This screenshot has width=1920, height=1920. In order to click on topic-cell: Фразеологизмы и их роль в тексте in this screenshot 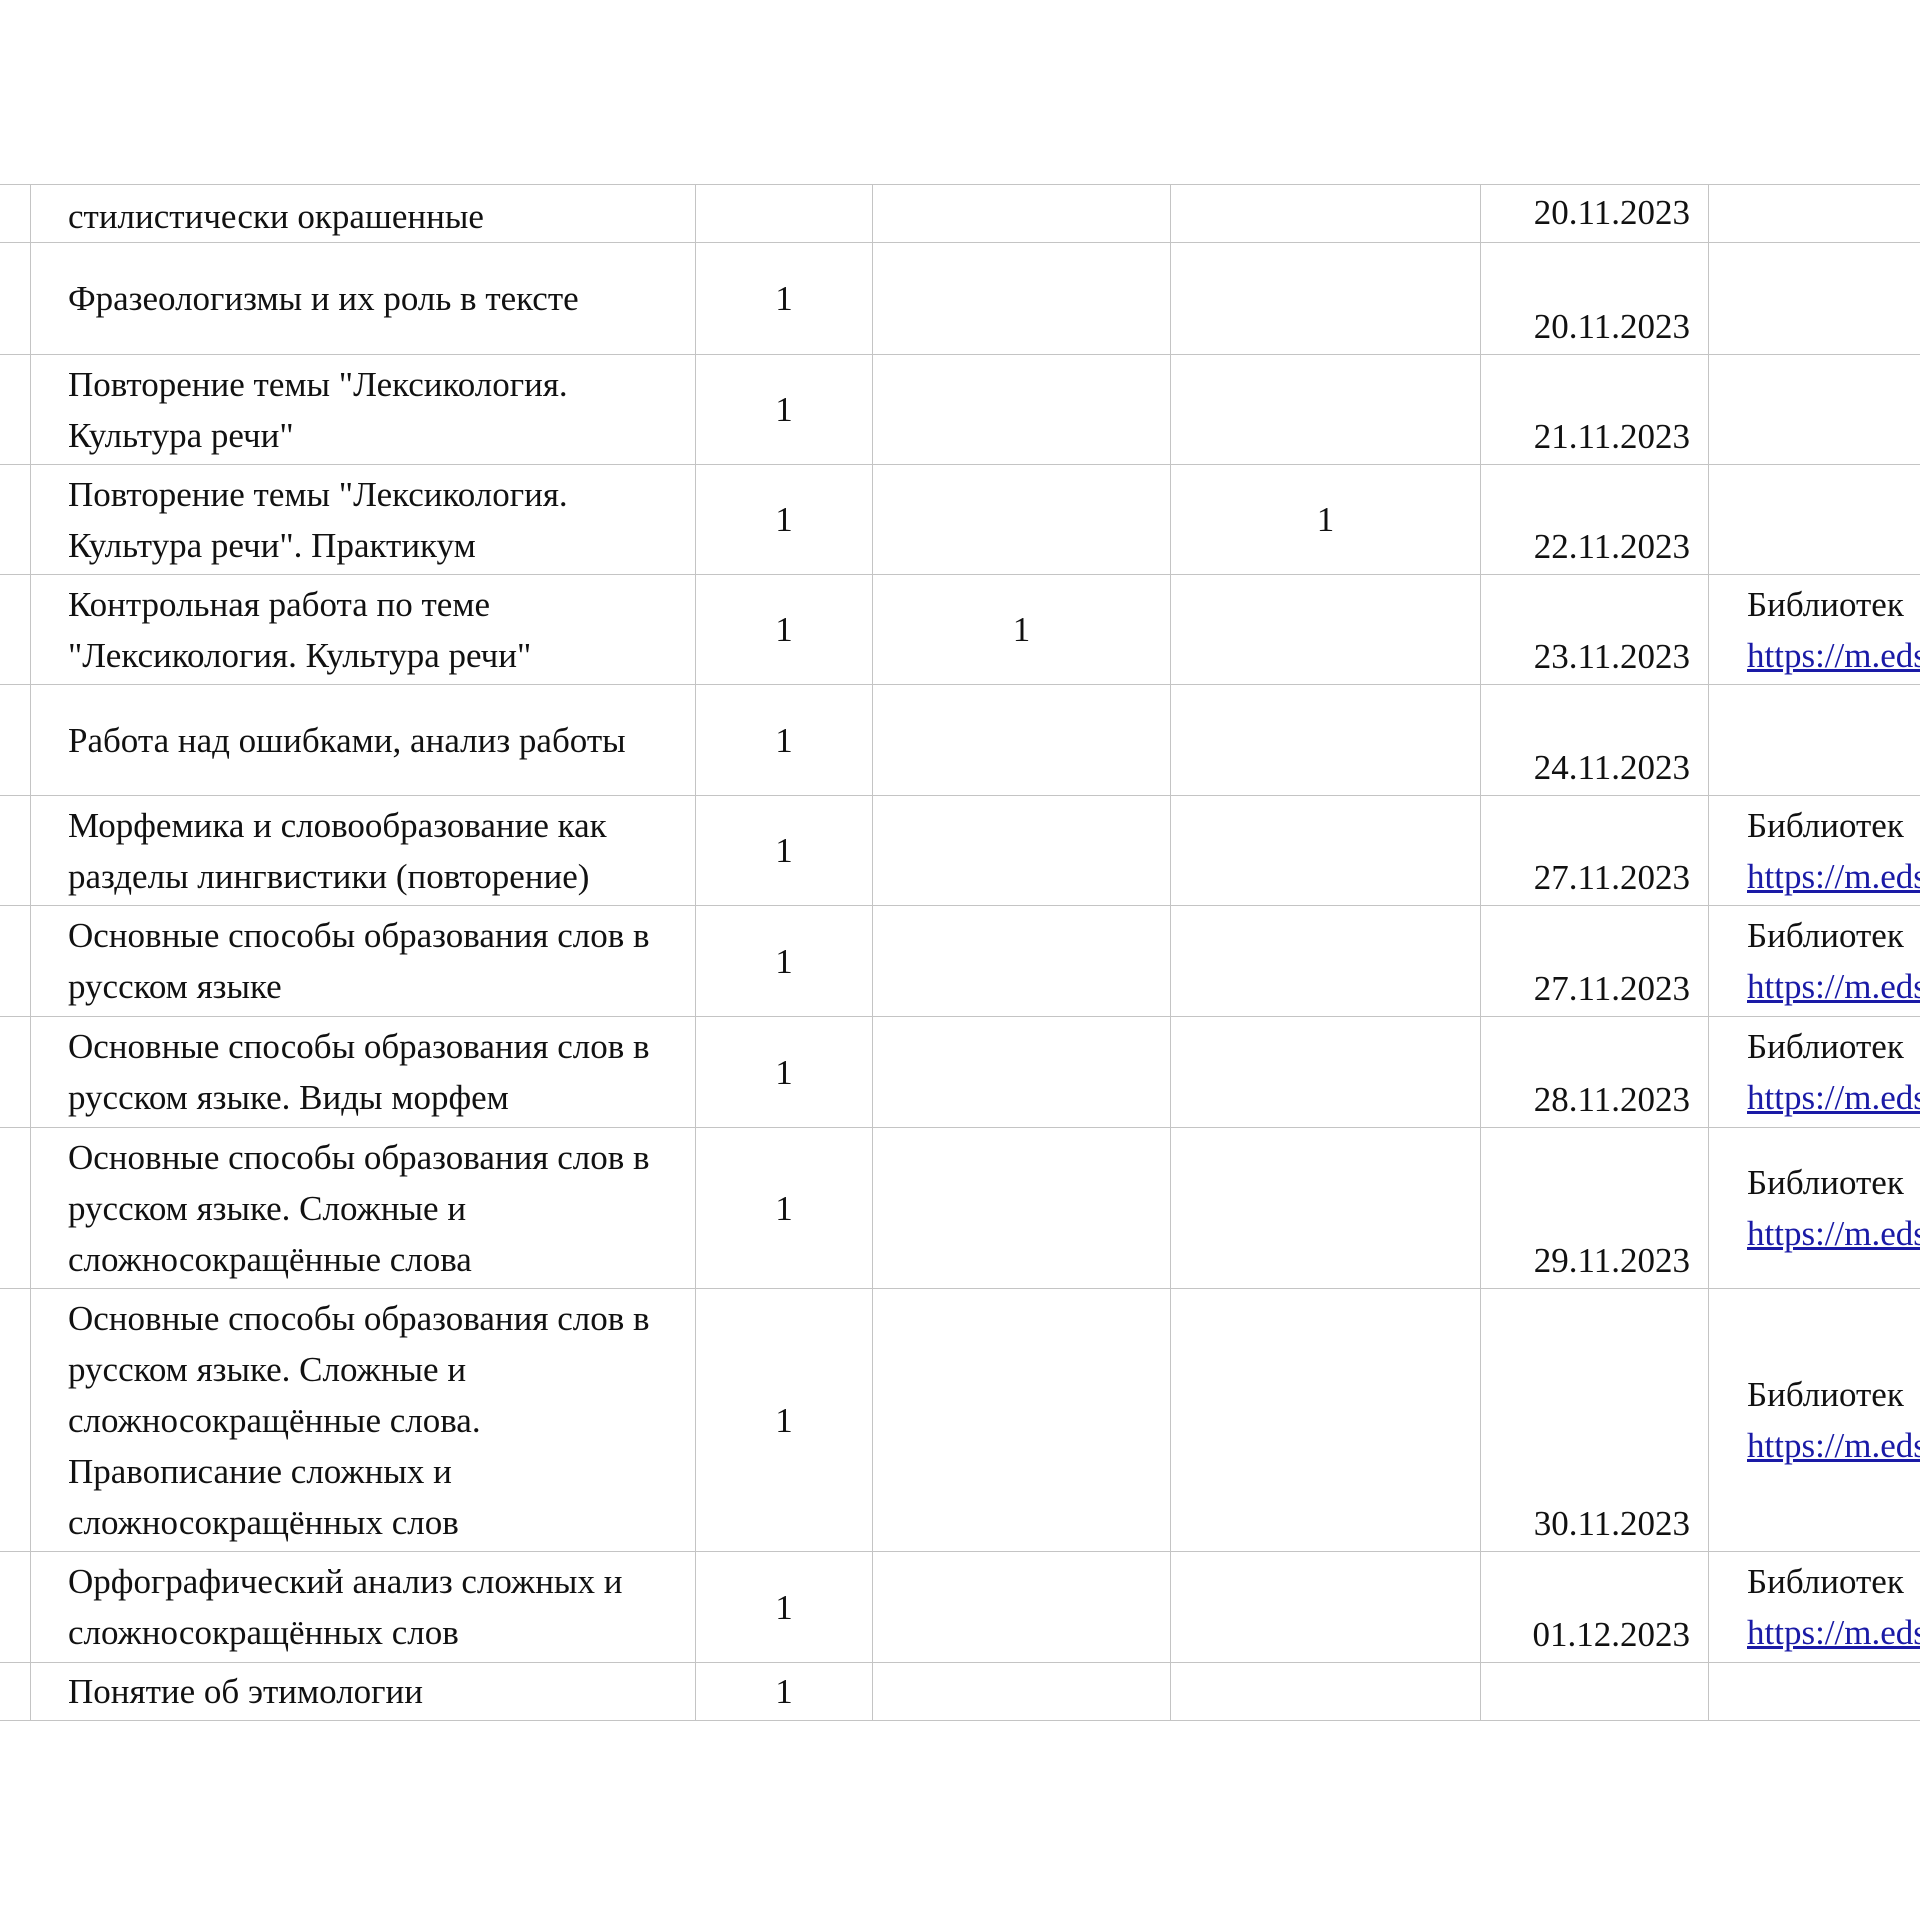, I will do `click(363, 298)`.